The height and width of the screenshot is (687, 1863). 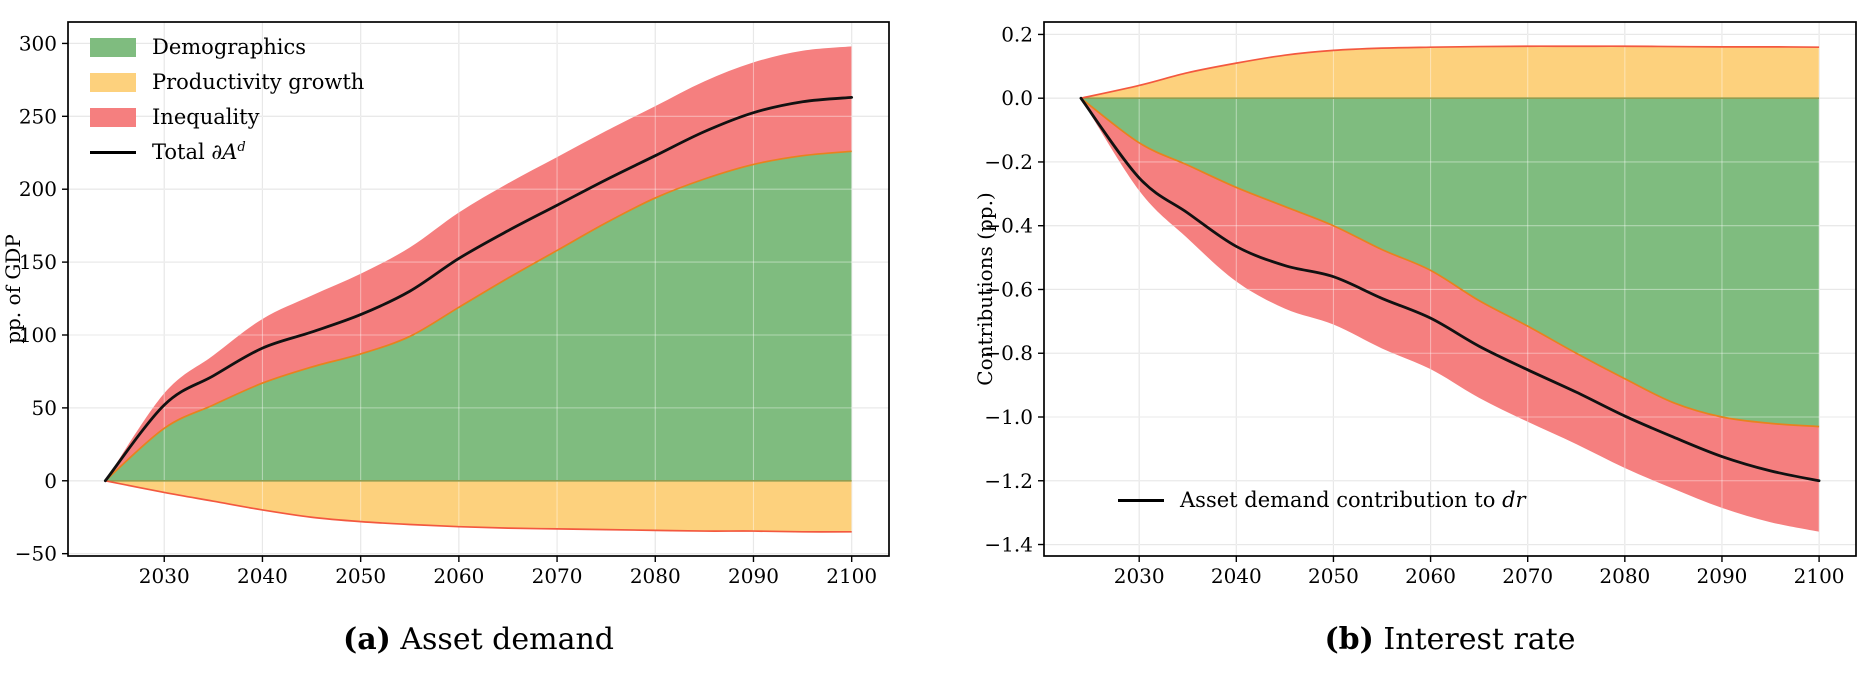 What do you see at coordinates (38, 116) in the screenshot?
I see `svg-text: 250` at bounding box center [38, 116].